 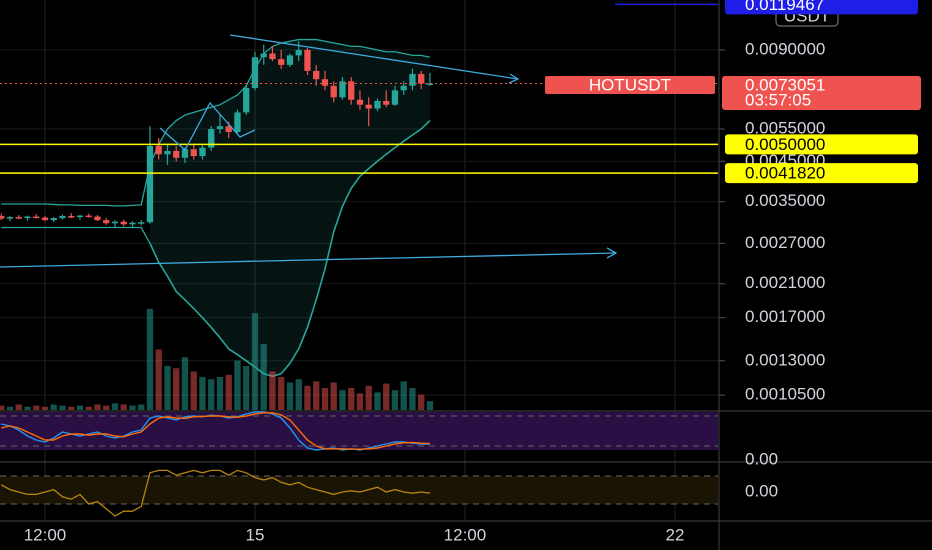 I want to click on last-price-box, so click(x=821, y=93).